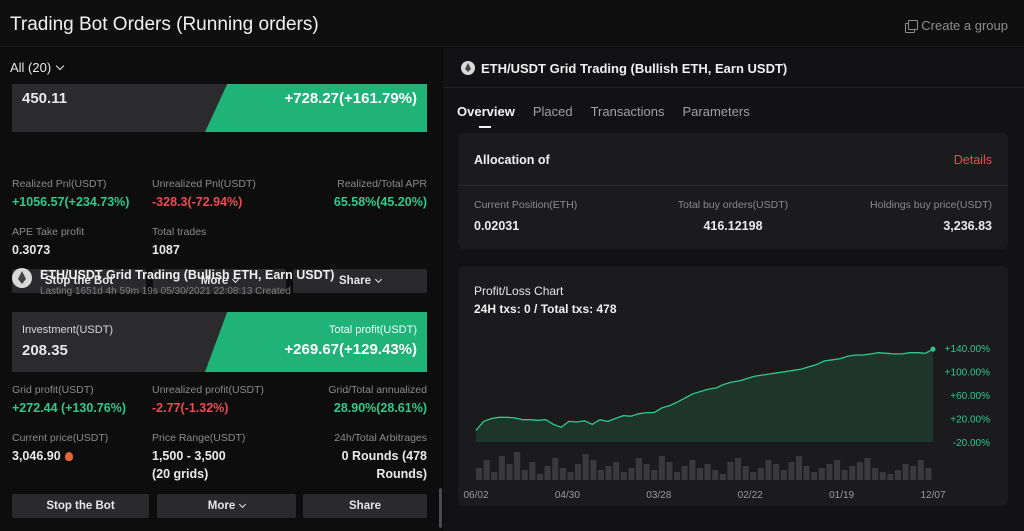 The width and height of the screenshot is (1024, 531). Describe the element at coordinates (208, 399) in the screenshot. I see `unrealized-profit: Unrealized profit(USDT) -2.77(-1.32%)` at that location.